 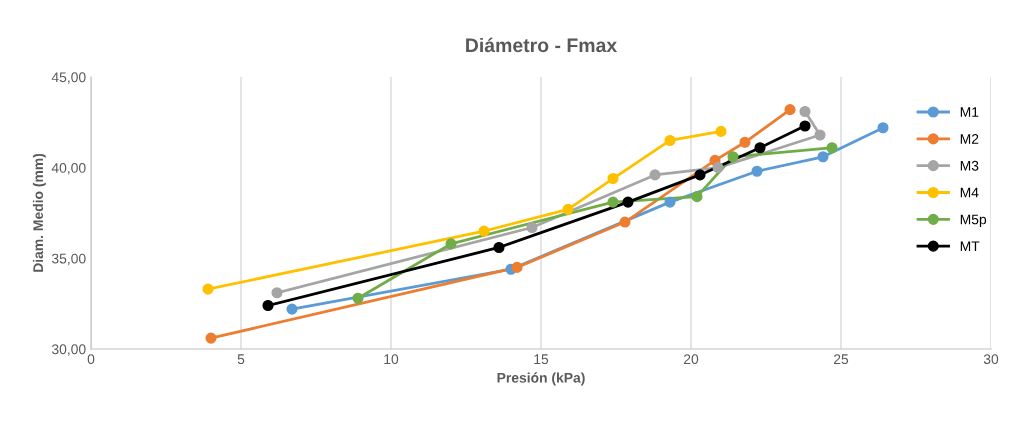 I want to click on y-tick-label: 30,00, so click(x=68, y=350).